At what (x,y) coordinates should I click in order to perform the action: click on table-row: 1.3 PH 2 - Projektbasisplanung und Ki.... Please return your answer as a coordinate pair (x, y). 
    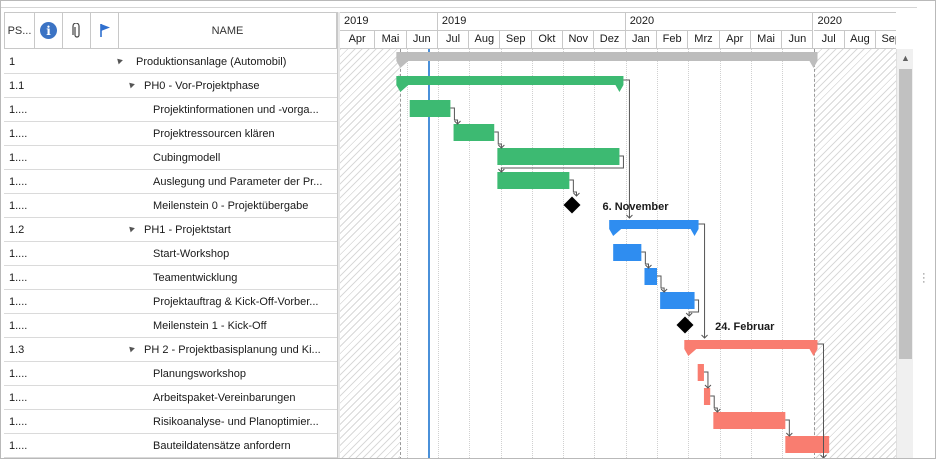
    Looking at the image, I should click on (170, 350).